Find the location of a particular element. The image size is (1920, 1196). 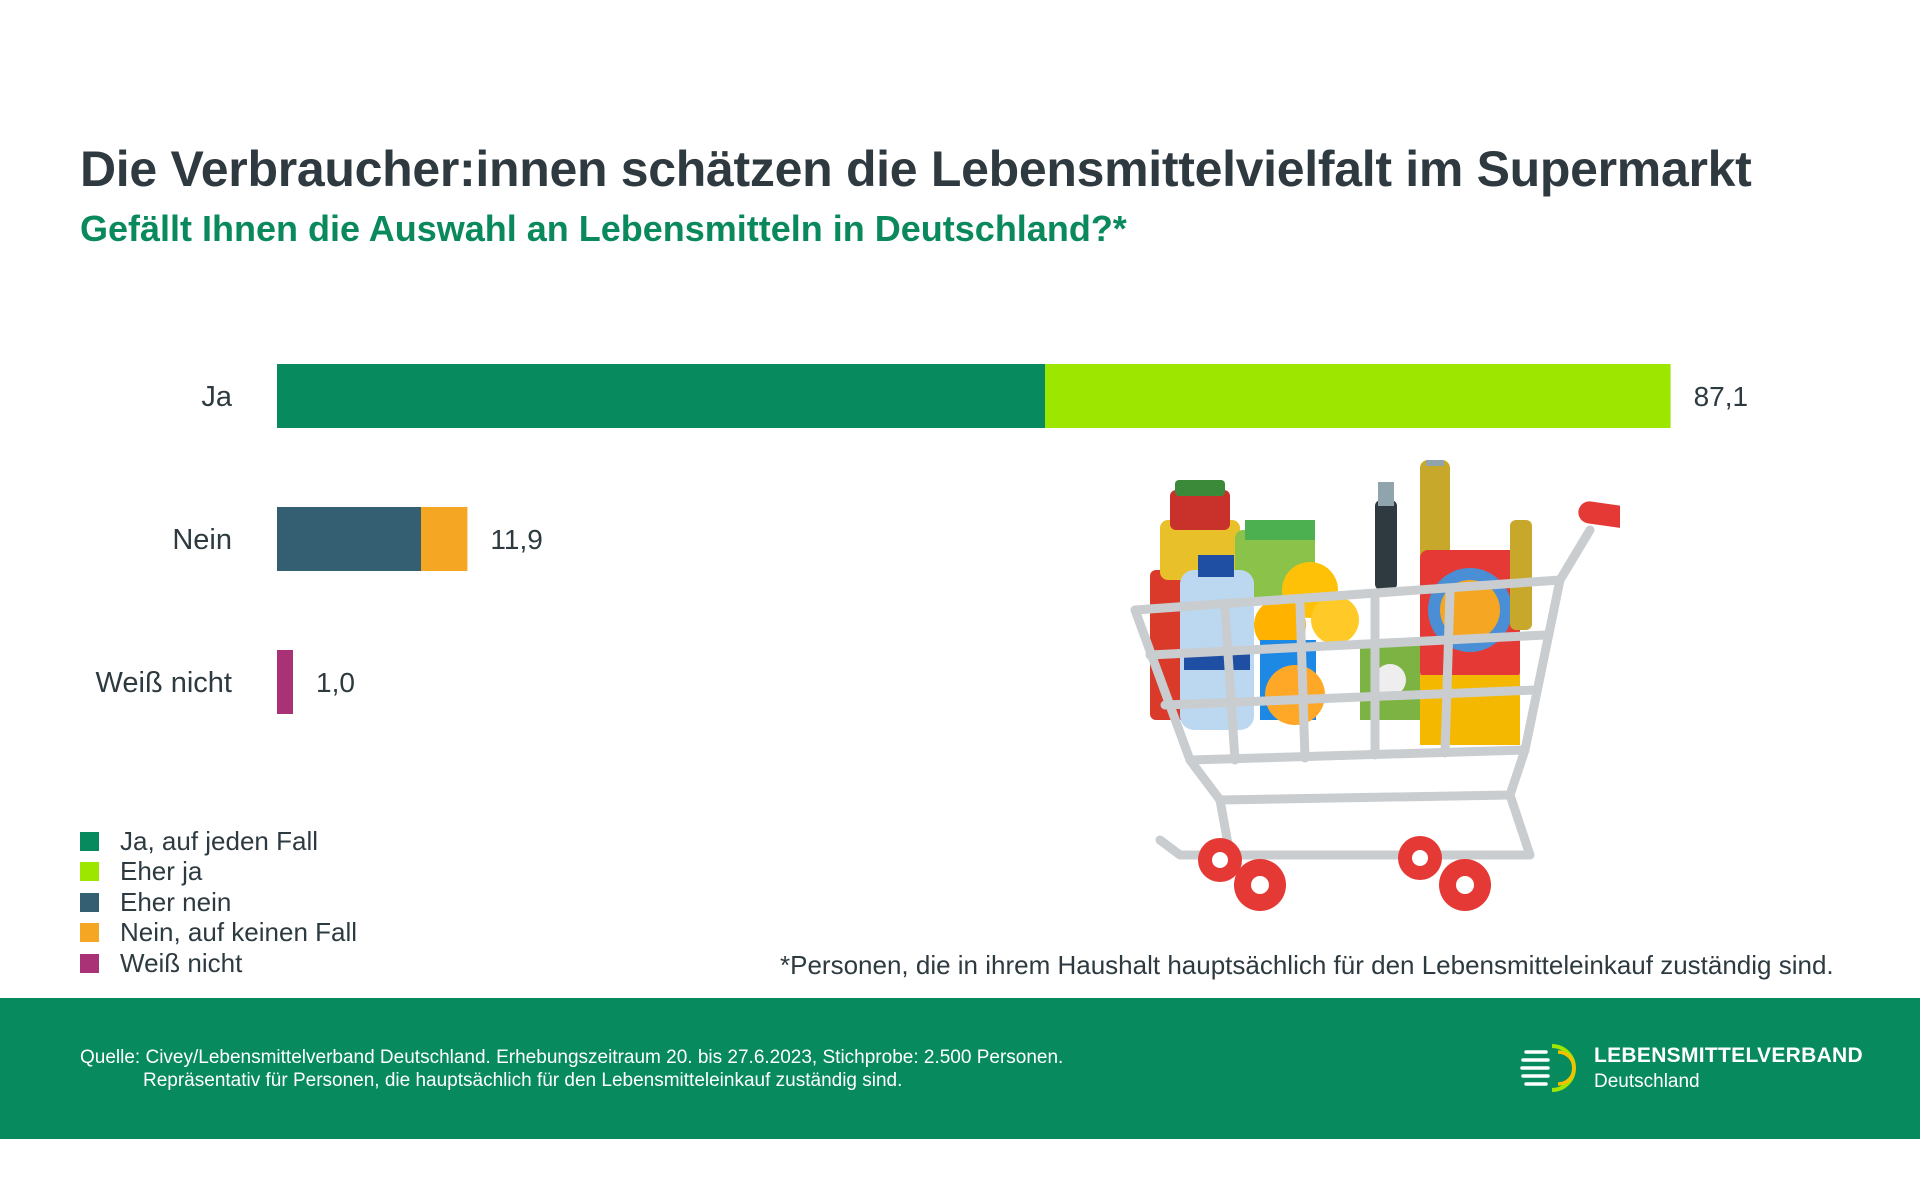

data-label-wei-nicht: 1,0 is located at coordinates (335, 682).